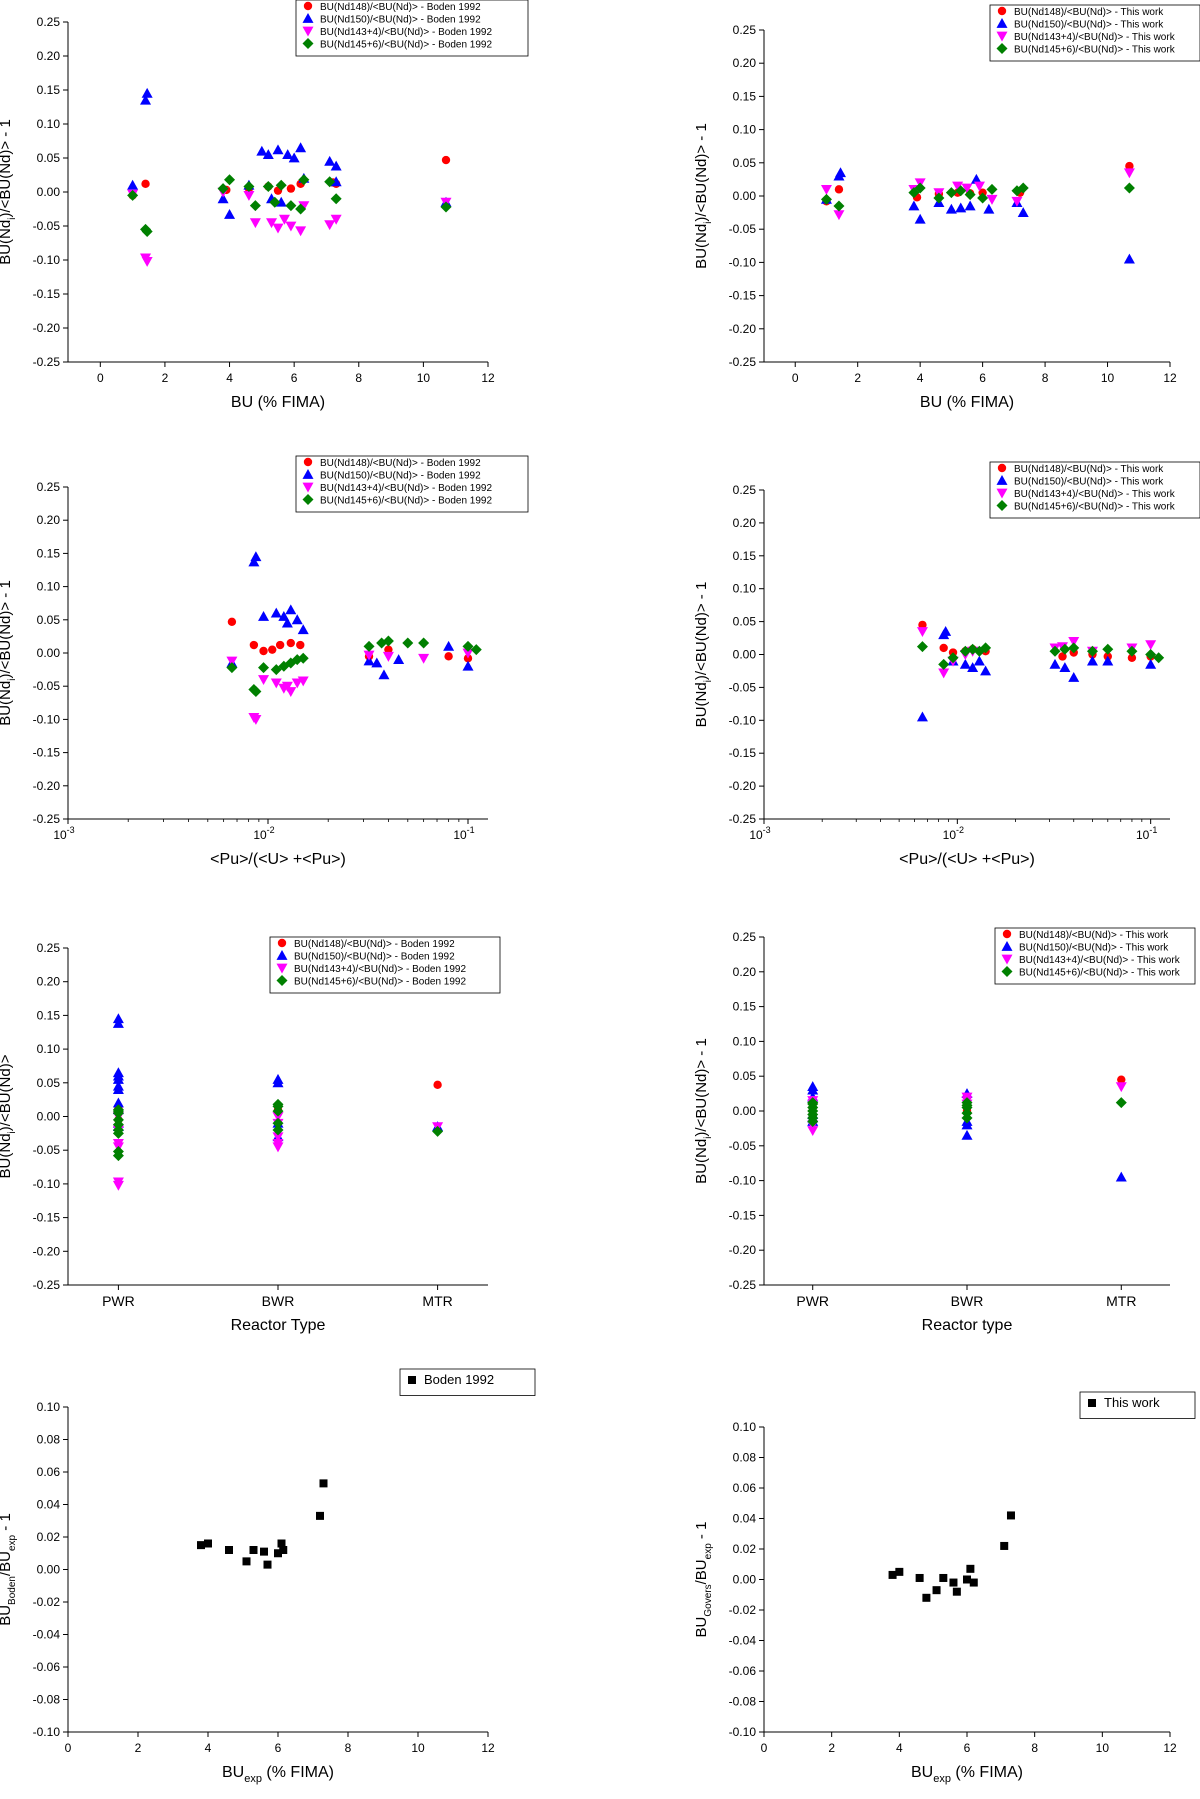 The width and height of the screenshot is (1200, 1799). What do you see at coordinates (278, 1774) in the screenshot?
I see `x-axis-title: BUexp (% FIMA)` at bounding box center [278, 1774].